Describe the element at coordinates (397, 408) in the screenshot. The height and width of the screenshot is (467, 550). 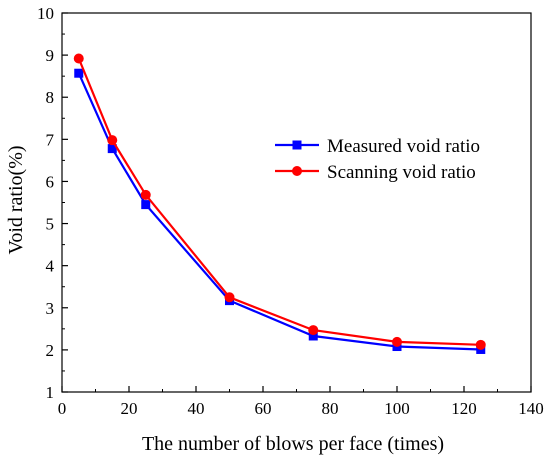
I see `x-tick-label: 100` at that location.